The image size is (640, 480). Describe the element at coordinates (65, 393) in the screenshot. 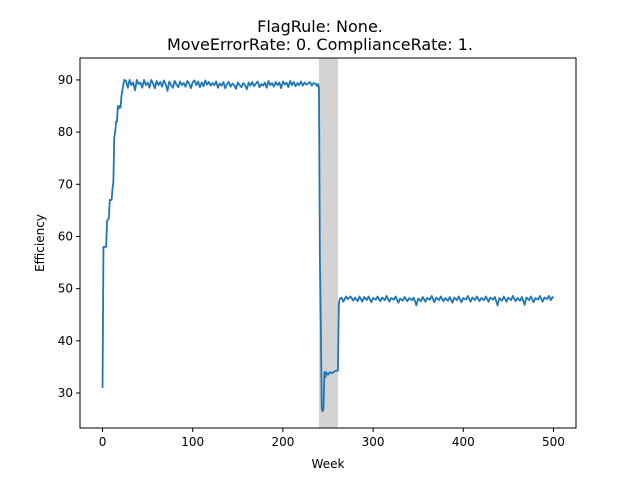

I see `y-tick-label: 30` at that location.